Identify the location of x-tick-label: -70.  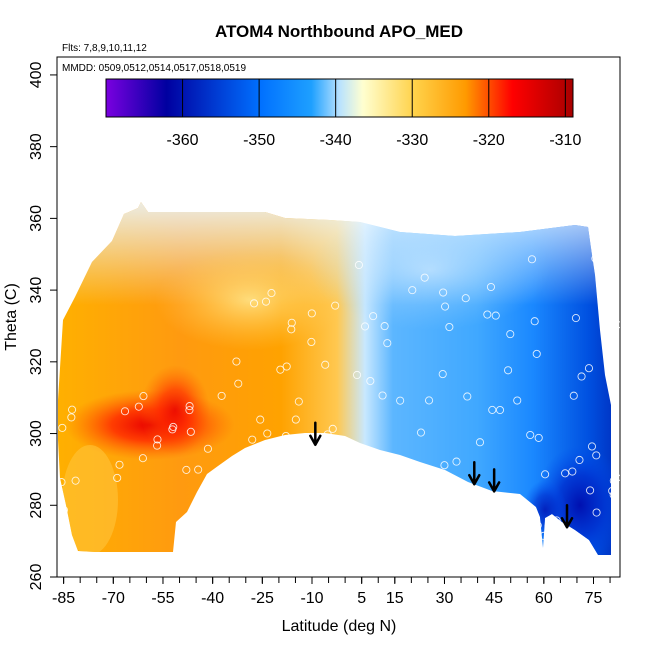
(113, 598).